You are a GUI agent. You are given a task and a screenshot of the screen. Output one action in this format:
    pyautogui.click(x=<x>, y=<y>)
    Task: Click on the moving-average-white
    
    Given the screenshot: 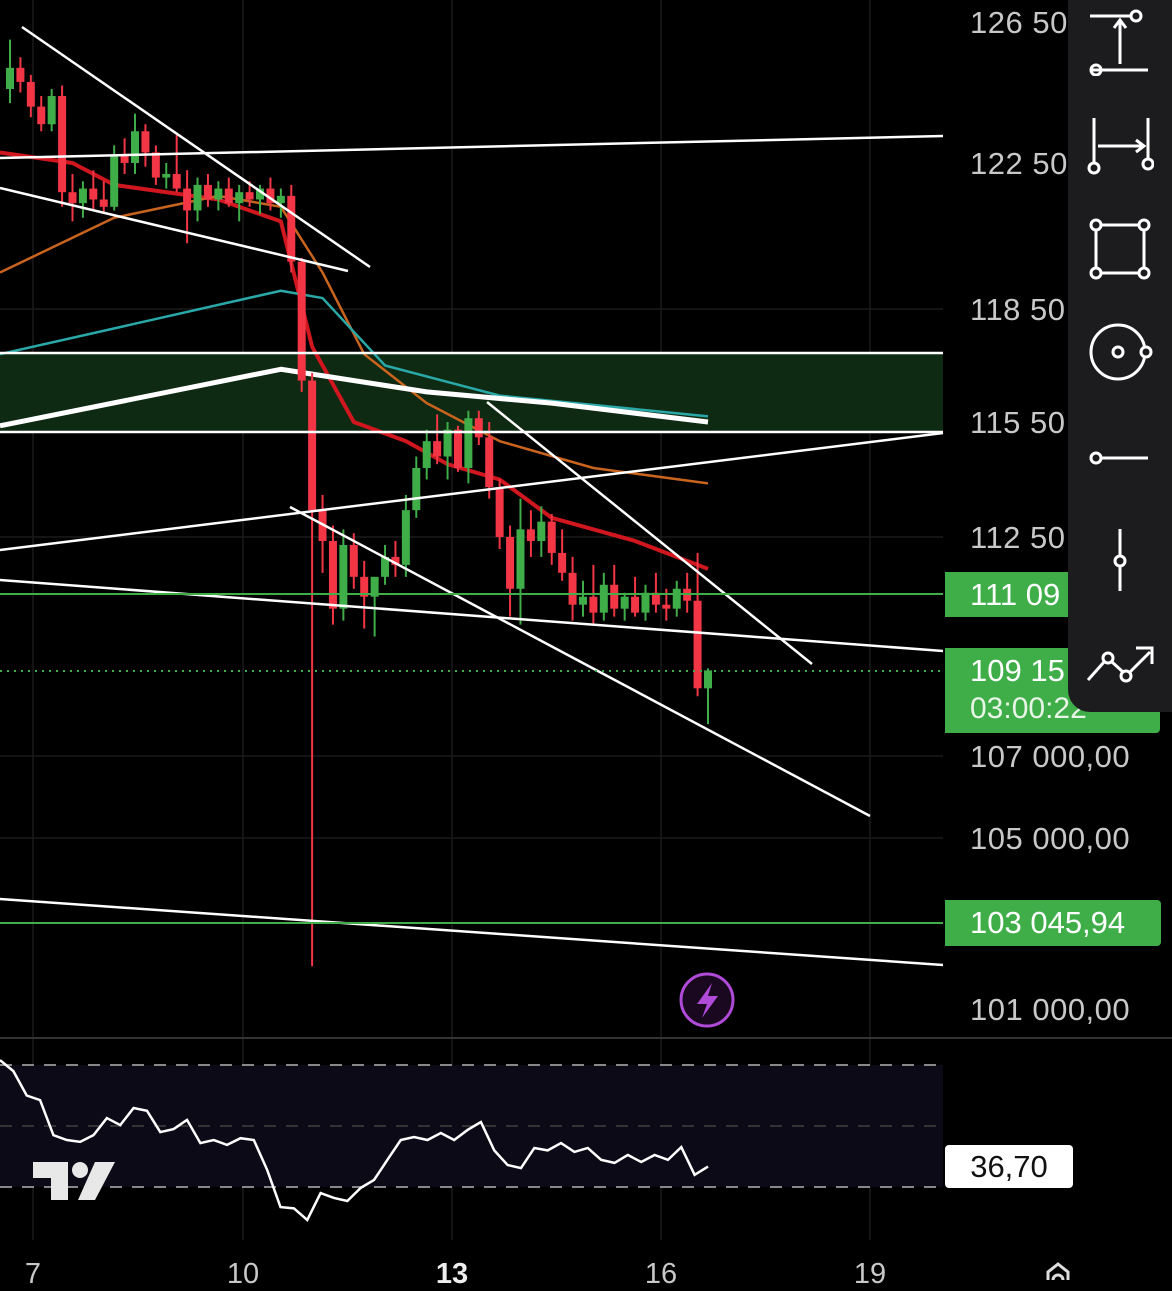 What is the action you would take?
    pyautogui.click(x=354, y=397)
    